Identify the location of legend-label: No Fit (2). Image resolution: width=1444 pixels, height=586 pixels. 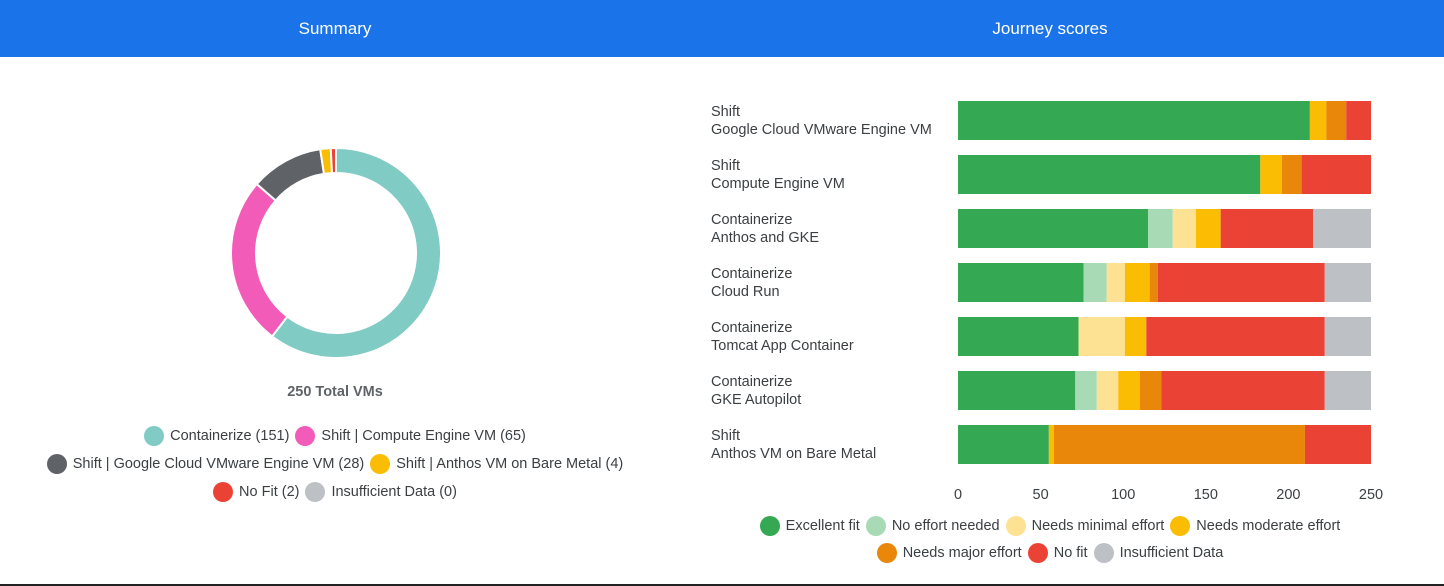
(269, 492).